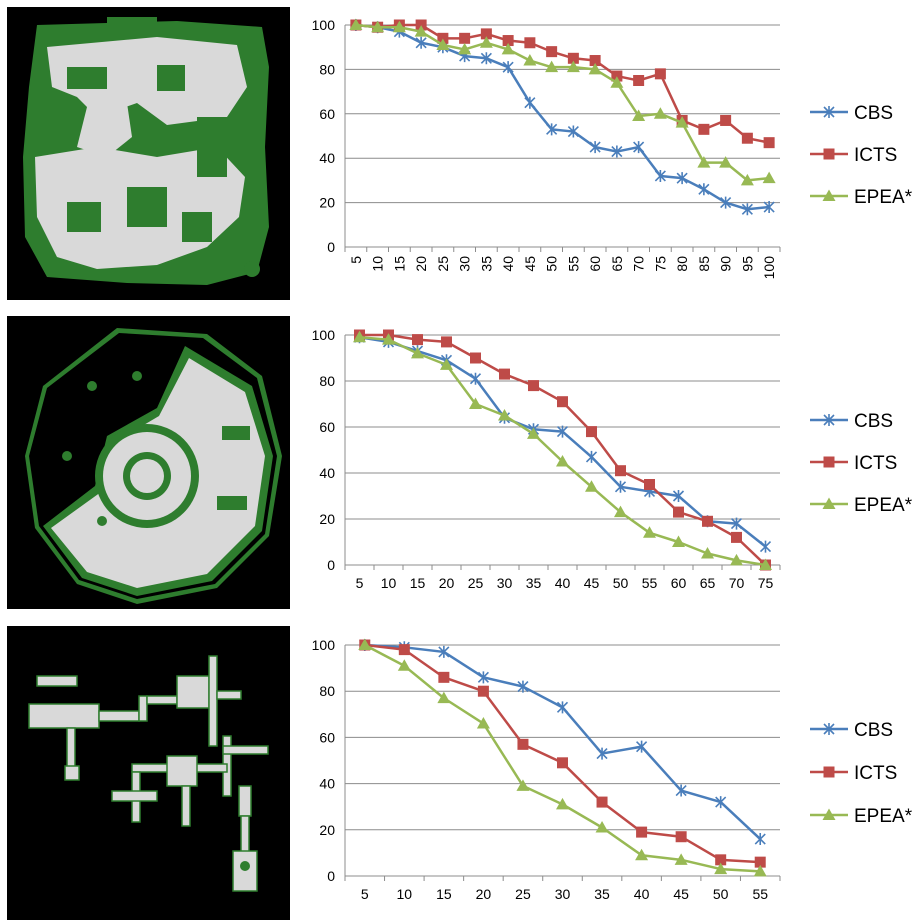 The height and width of the screenshot is (920, 919). What do you see at coordinates (769, 268) in the screenshot?
I see `x-tick-label: 100` at bounding box center [769, 268].